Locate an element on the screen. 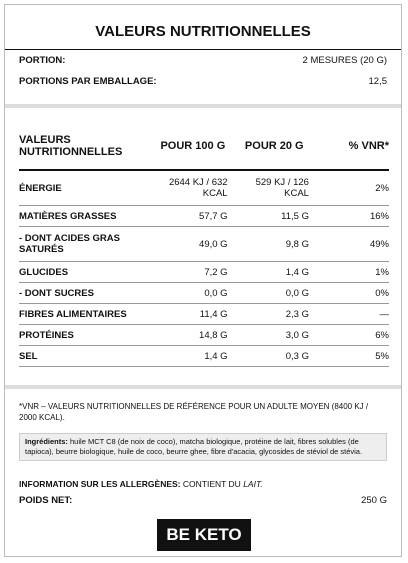  nutrient-value: 49% is located at coordinates (351, 244).